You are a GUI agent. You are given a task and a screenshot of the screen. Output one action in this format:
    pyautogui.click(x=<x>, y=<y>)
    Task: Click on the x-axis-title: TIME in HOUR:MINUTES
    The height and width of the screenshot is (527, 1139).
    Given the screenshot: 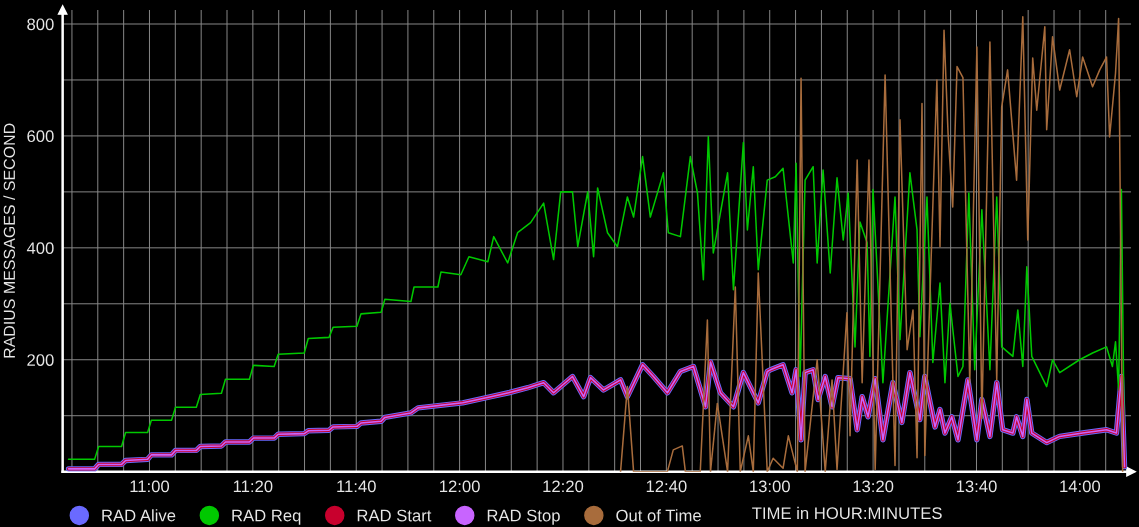 What is the action you would take?
    pyautogui.click(x=847, y=513)
    